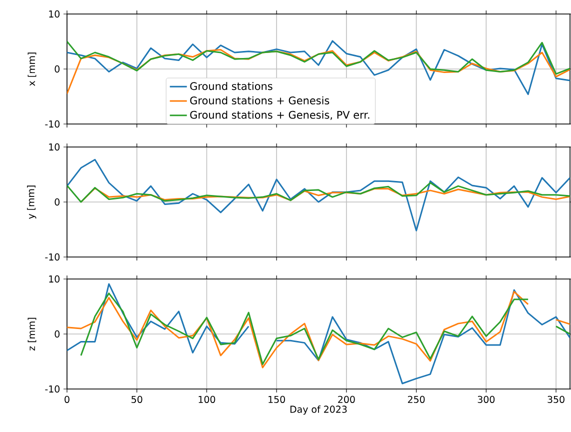  Describe the element at coordinates (32, 334) in the screenshot. I see `y-axis-title: z [mm]` at that location.